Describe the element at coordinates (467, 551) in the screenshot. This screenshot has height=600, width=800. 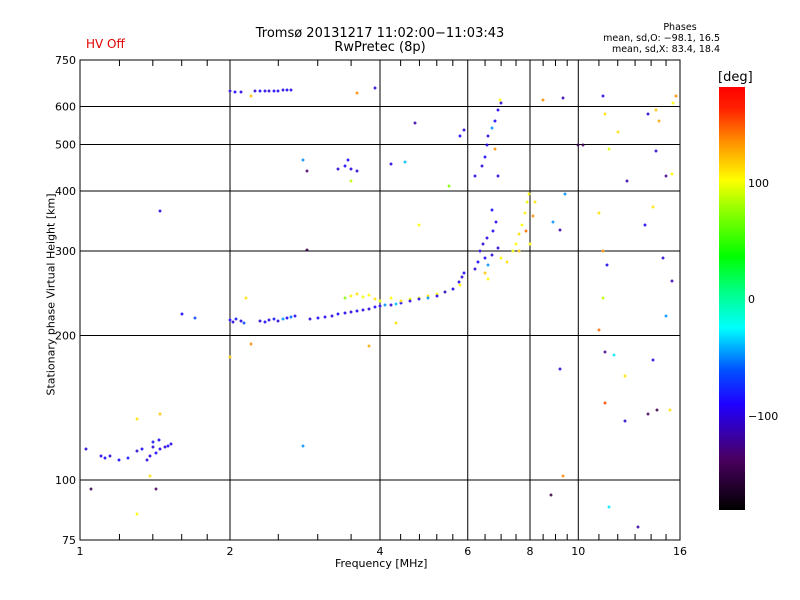
I see `x-tick-label: 6` at that location.